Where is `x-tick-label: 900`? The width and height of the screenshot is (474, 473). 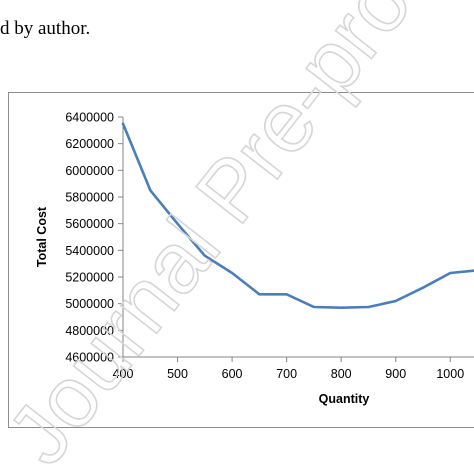 x-tick-label: 900 is located at coordinates (395, 374).